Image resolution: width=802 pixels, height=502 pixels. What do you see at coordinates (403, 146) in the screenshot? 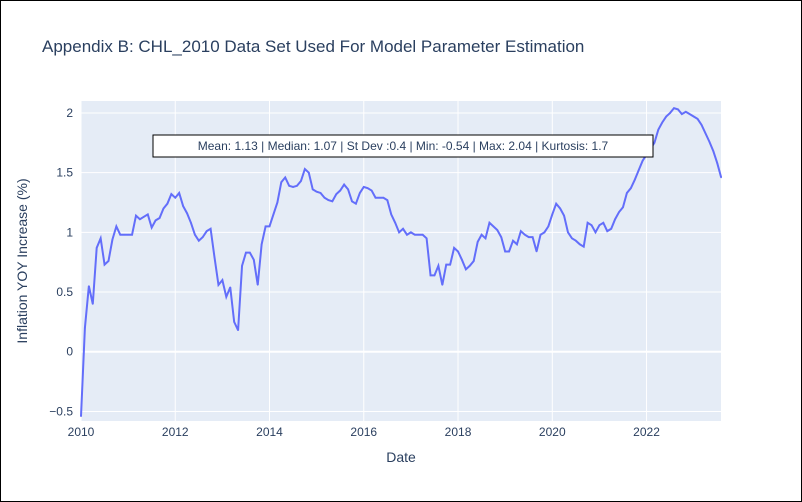
I see `stats-annotation-box` at bounding box center [403, 146].